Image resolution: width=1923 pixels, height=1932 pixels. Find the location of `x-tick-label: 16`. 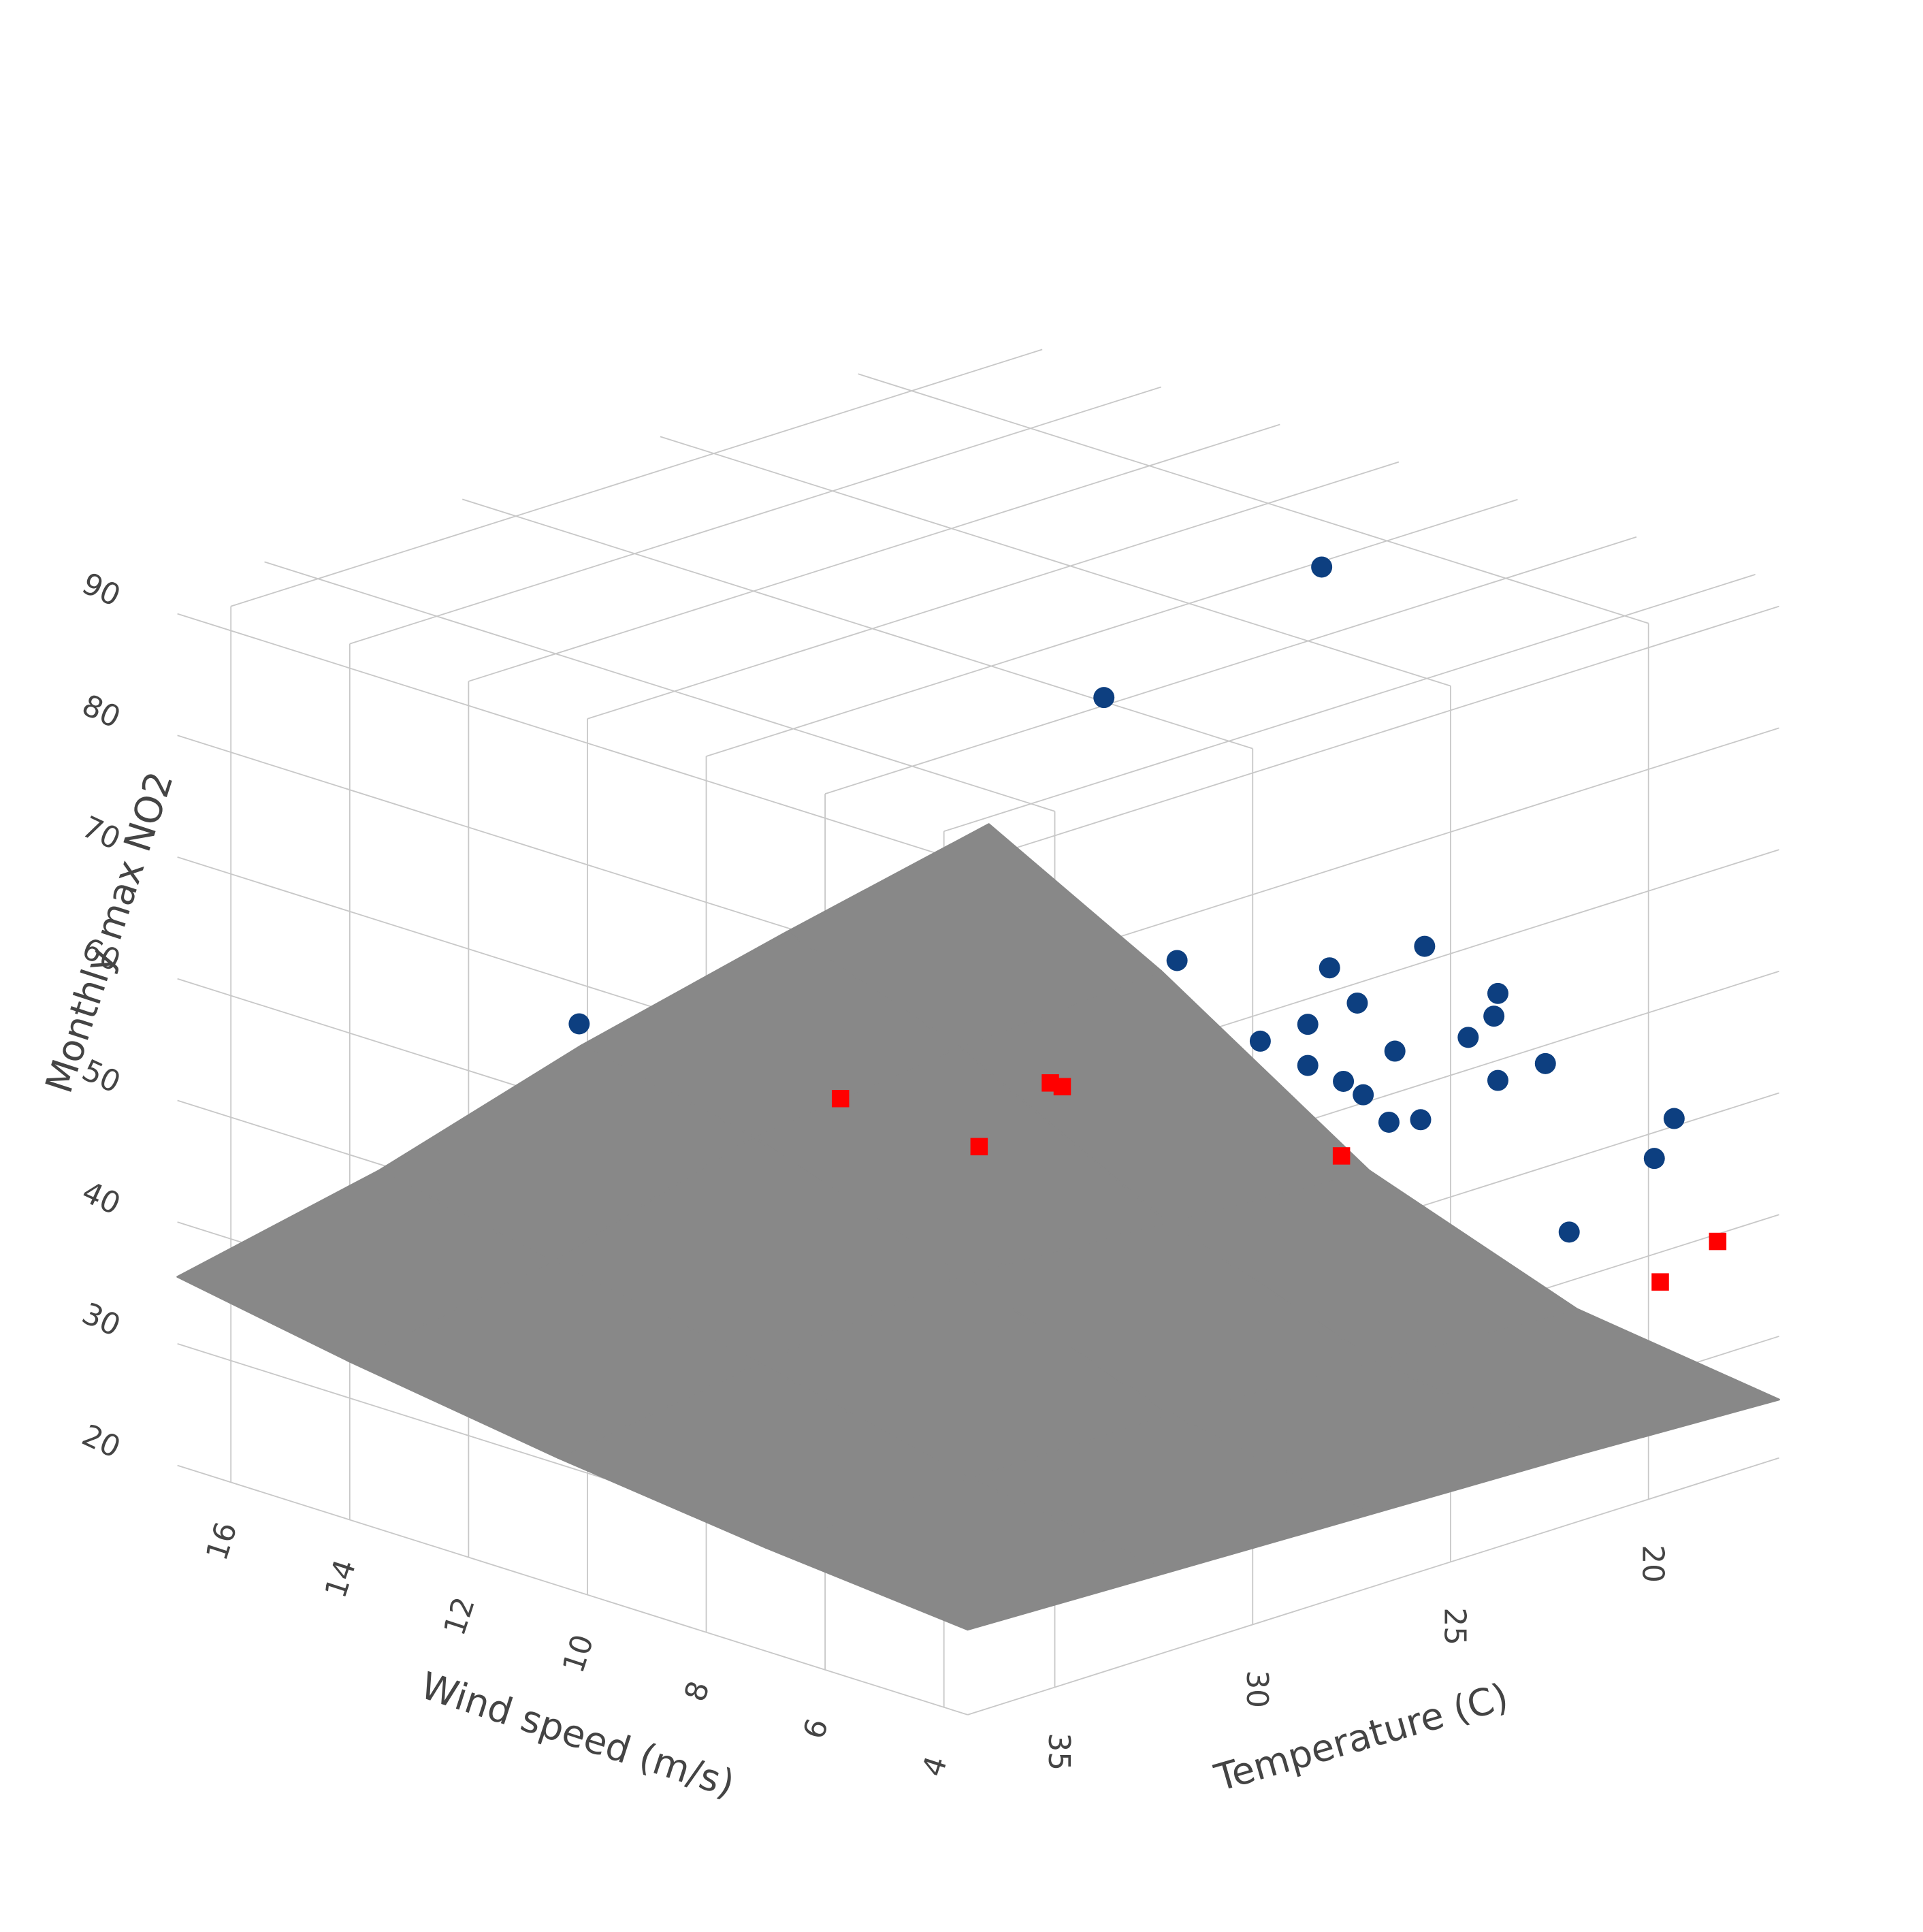

x-tick-label: 16 is located at coordinates (222, 1542).